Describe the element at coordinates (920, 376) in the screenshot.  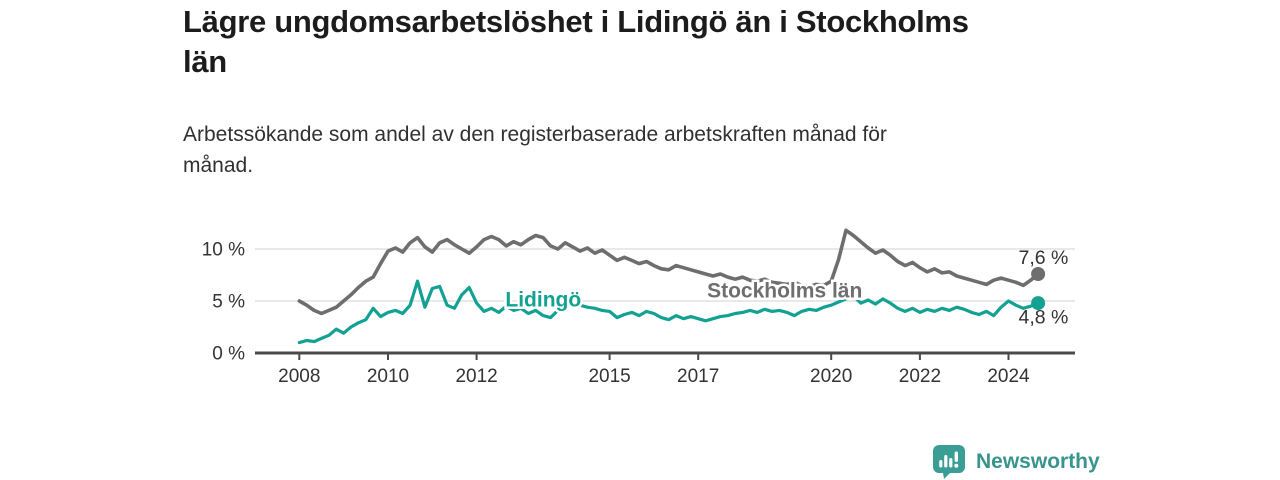
I see `x-tick-label-2022: 2022` at that location.